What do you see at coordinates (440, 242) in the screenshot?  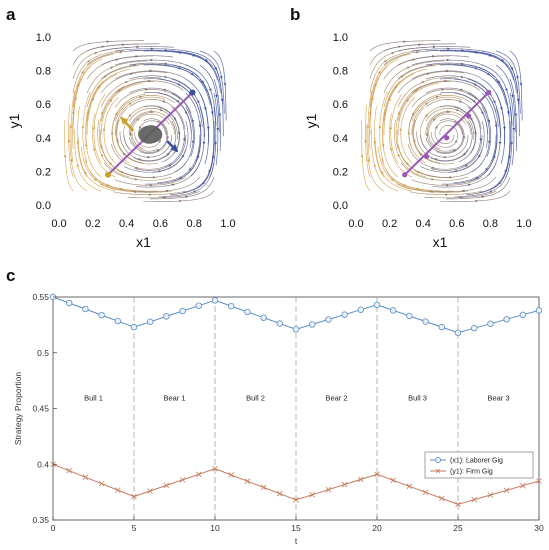 I see `panel-b-x-label: x1` at bounding box center [440, 242].